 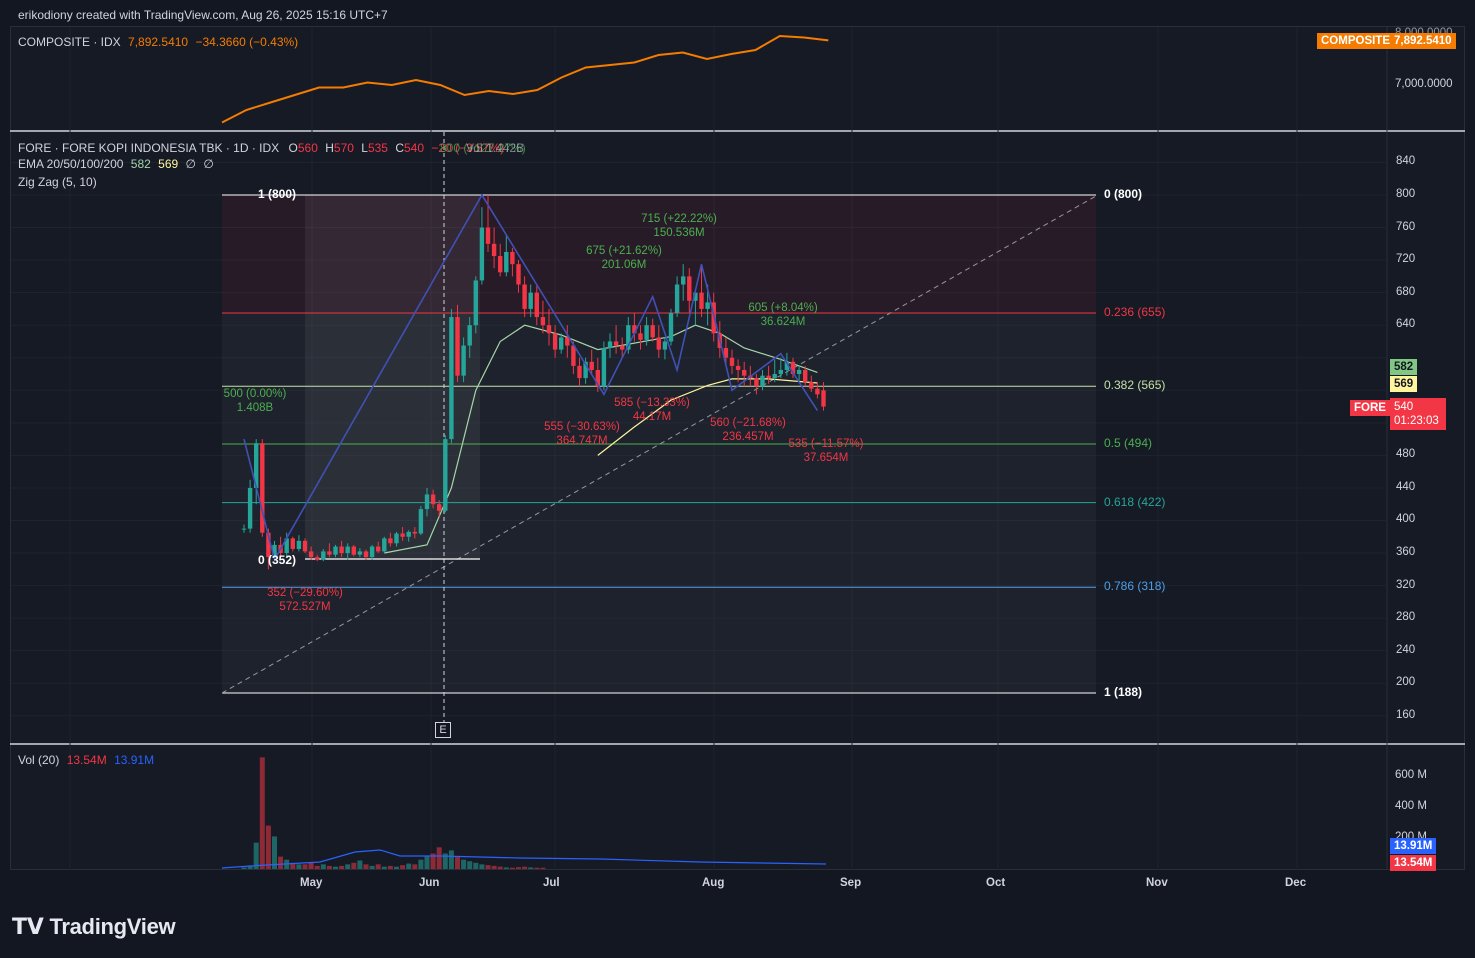 What do you see at coordinates (116, 164) in the screenshot?
I see `ema-legend: EMA 20/50/100/200 582 569 ∅ ∅` at bounding box center [116, 164].